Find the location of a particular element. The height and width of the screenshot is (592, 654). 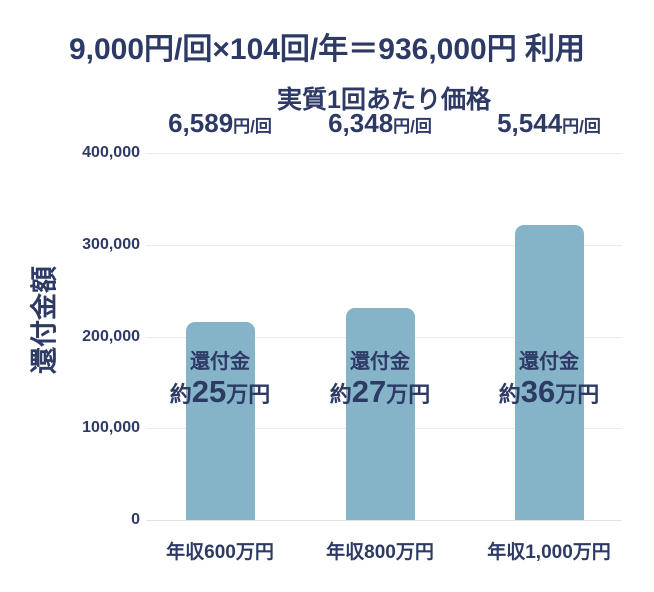

y-tick-label: 300,000 is located at coordinates (111, 244).